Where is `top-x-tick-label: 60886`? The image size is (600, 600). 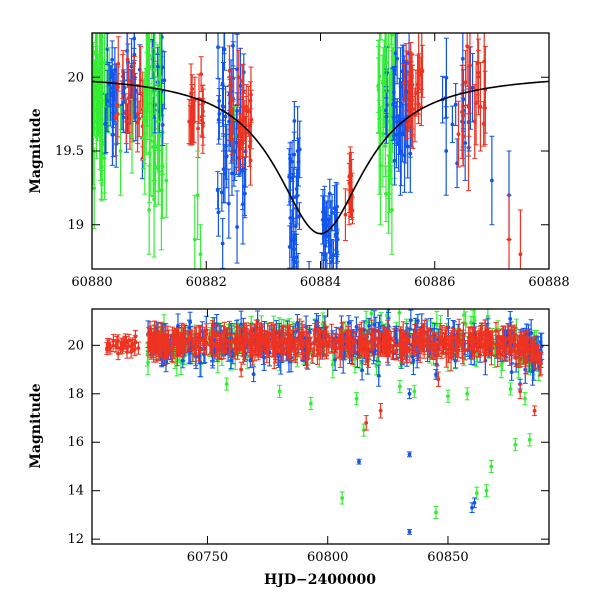
top-x-tick-label: 60886 is located at coordinates (434, 282).